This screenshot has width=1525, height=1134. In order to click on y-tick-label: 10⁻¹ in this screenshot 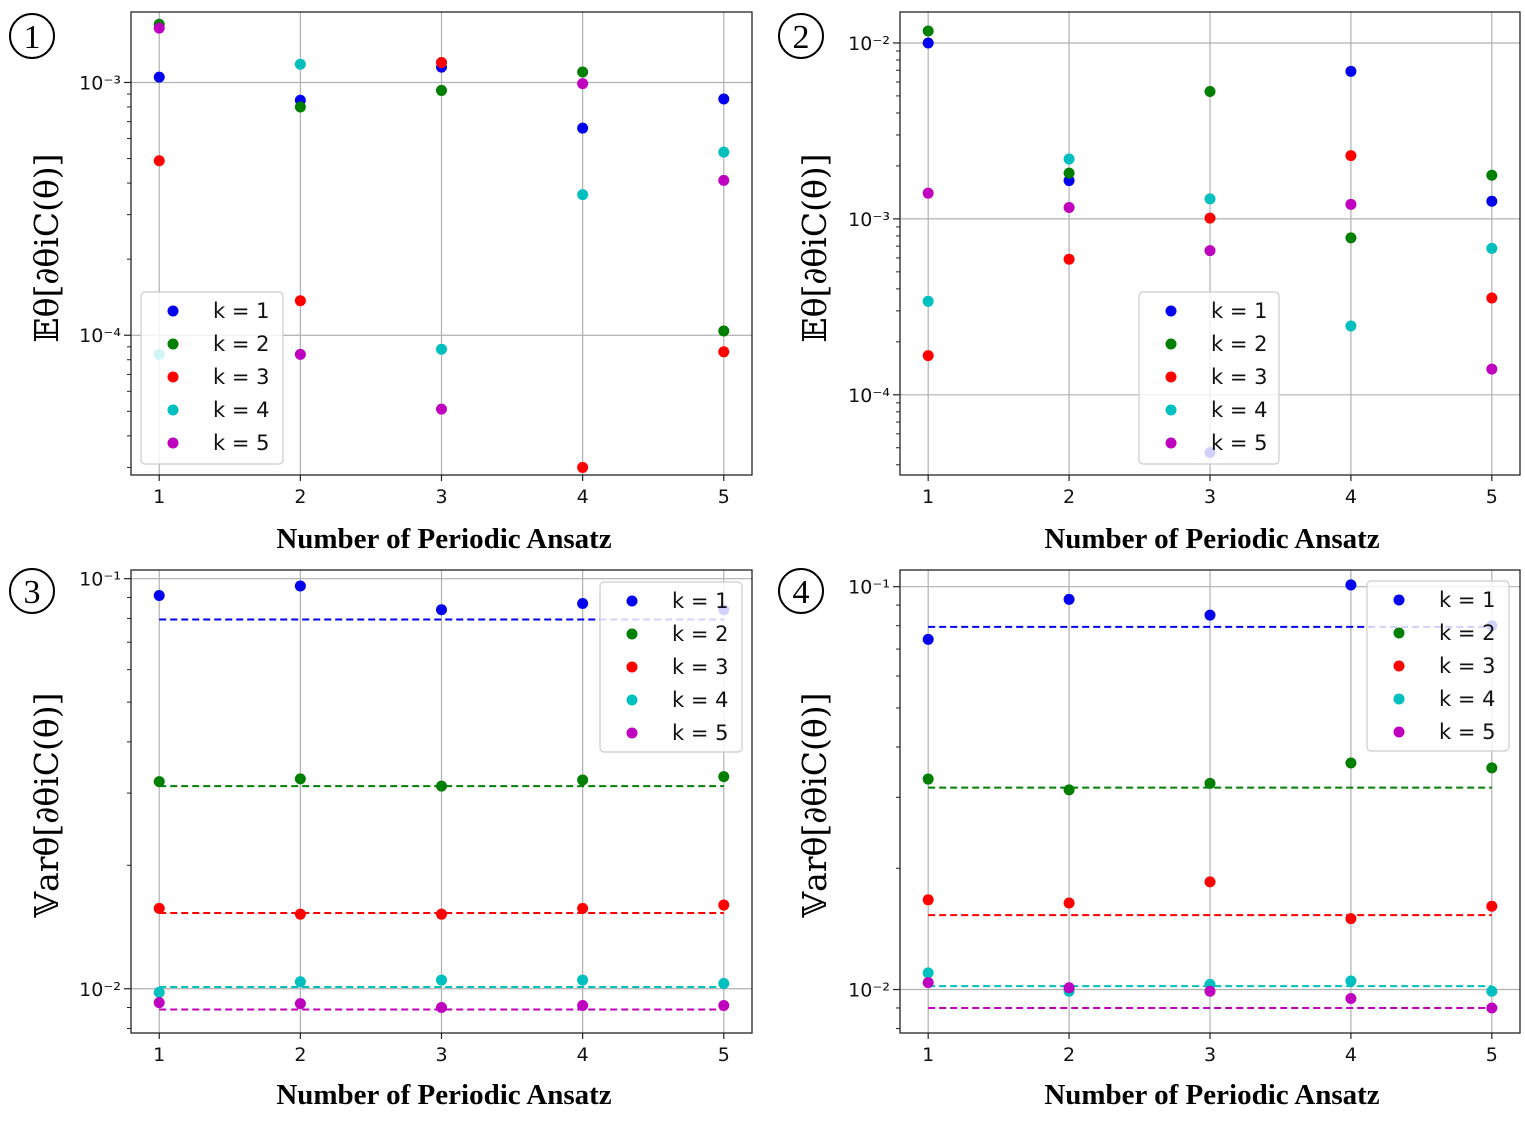, I will do `click(100, 580)`.